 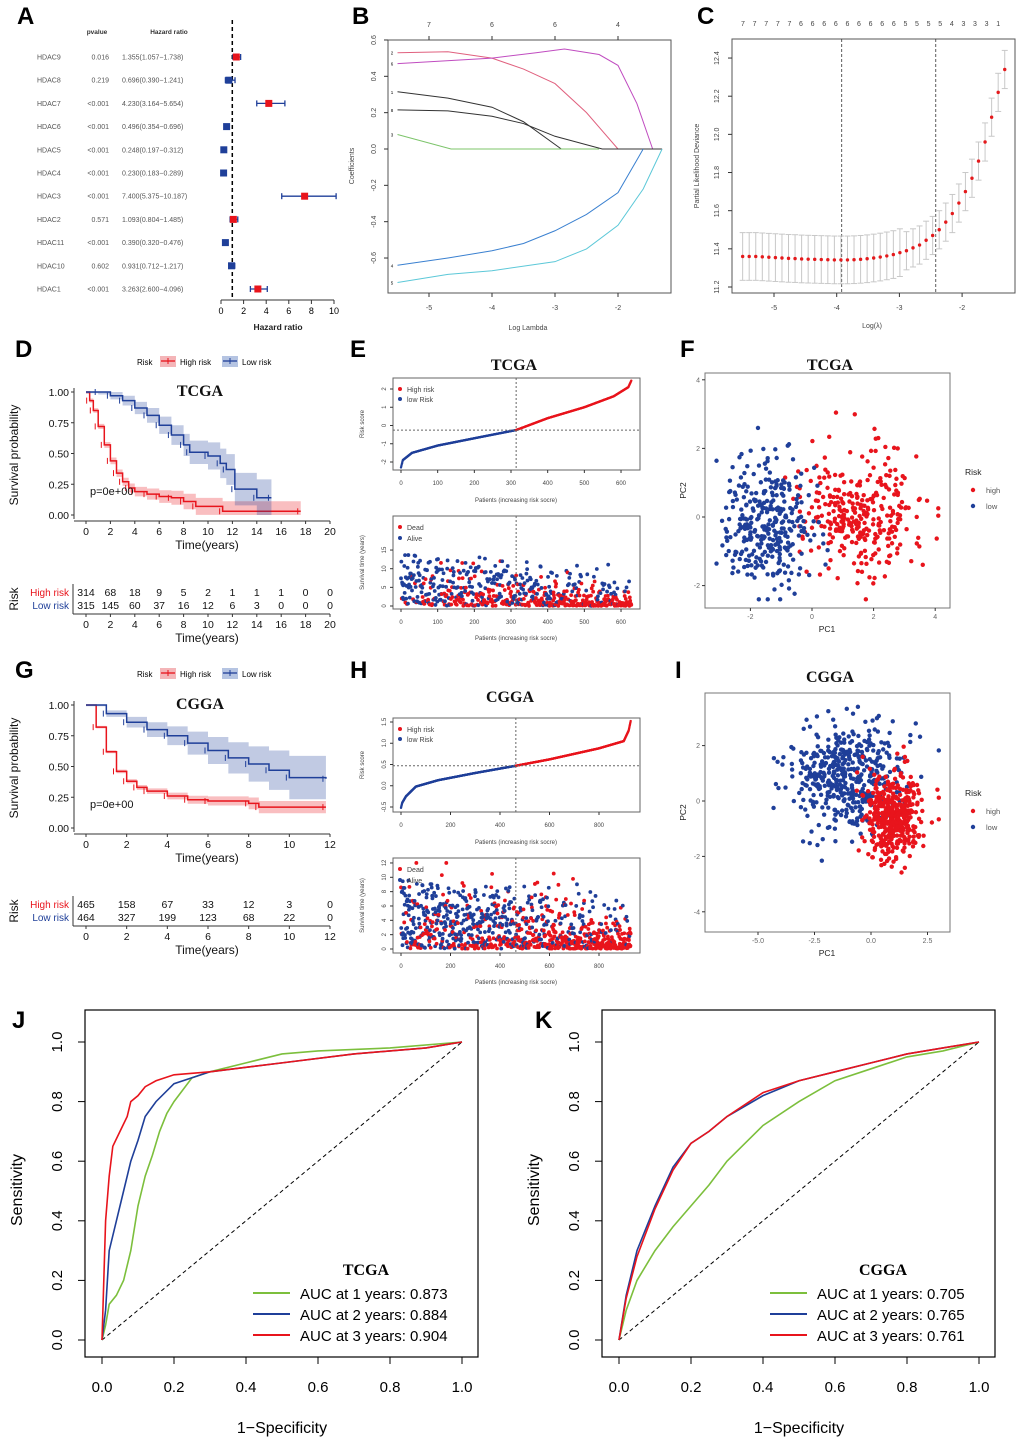 I want to click on risk-x-tick-label: 6, so click(x=208, y=937).